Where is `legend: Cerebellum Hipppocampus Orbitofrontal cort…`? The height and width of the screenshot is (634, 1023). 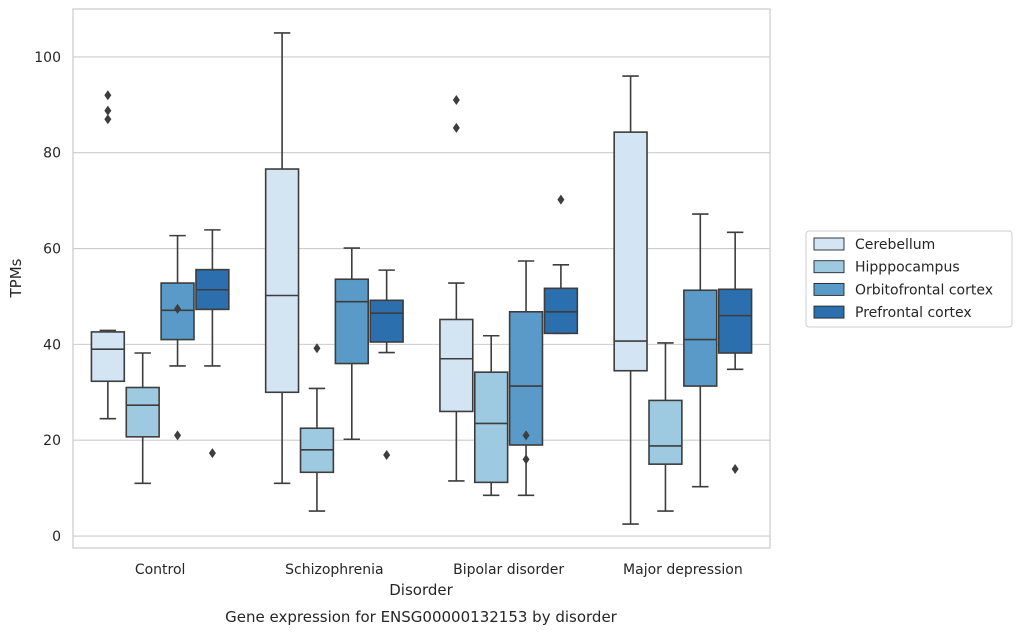
legend: Cerebellum Hipppocampus Orbitofrontal cort… is located at coordinates (909, 279).